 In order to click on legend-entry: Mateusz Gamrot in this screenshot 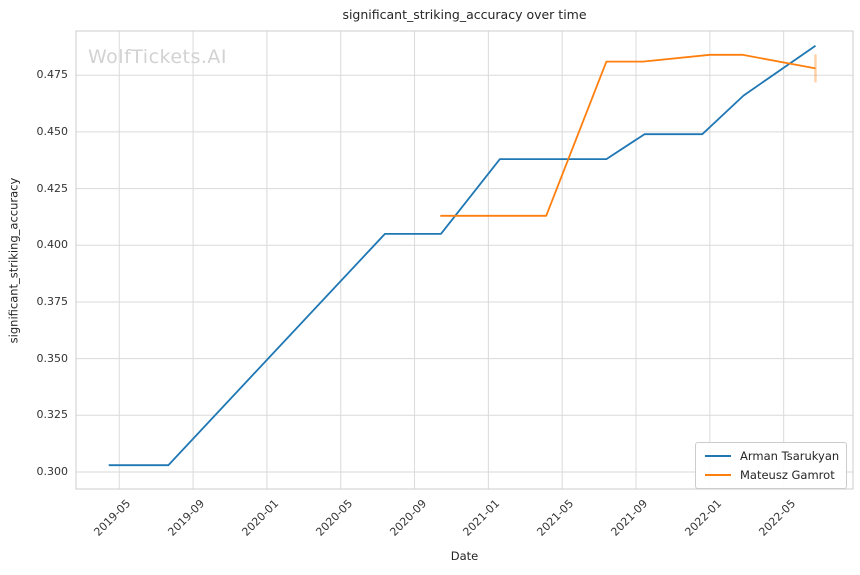, I will do `click(771, 475)`.